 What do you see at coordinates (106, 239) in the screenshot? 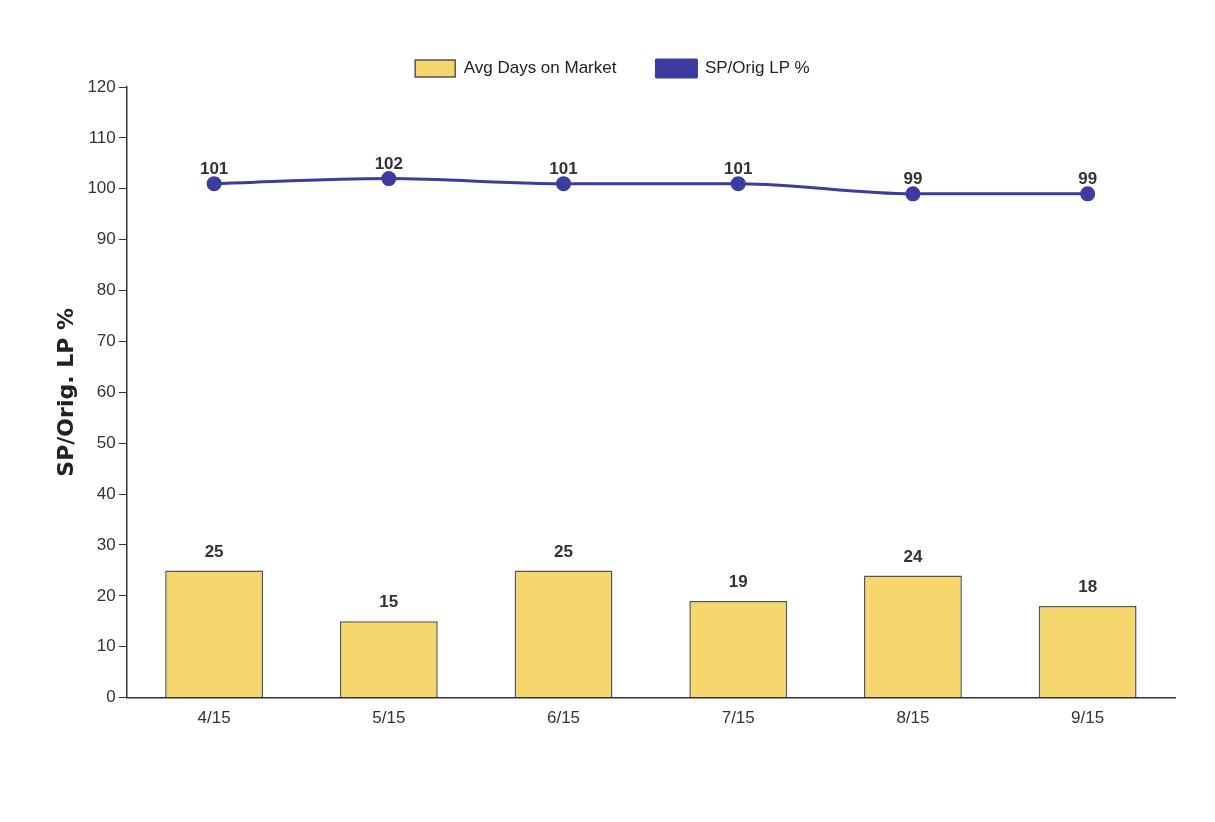
I see `y-tick-label: 90` at bounding box center [106, 239].